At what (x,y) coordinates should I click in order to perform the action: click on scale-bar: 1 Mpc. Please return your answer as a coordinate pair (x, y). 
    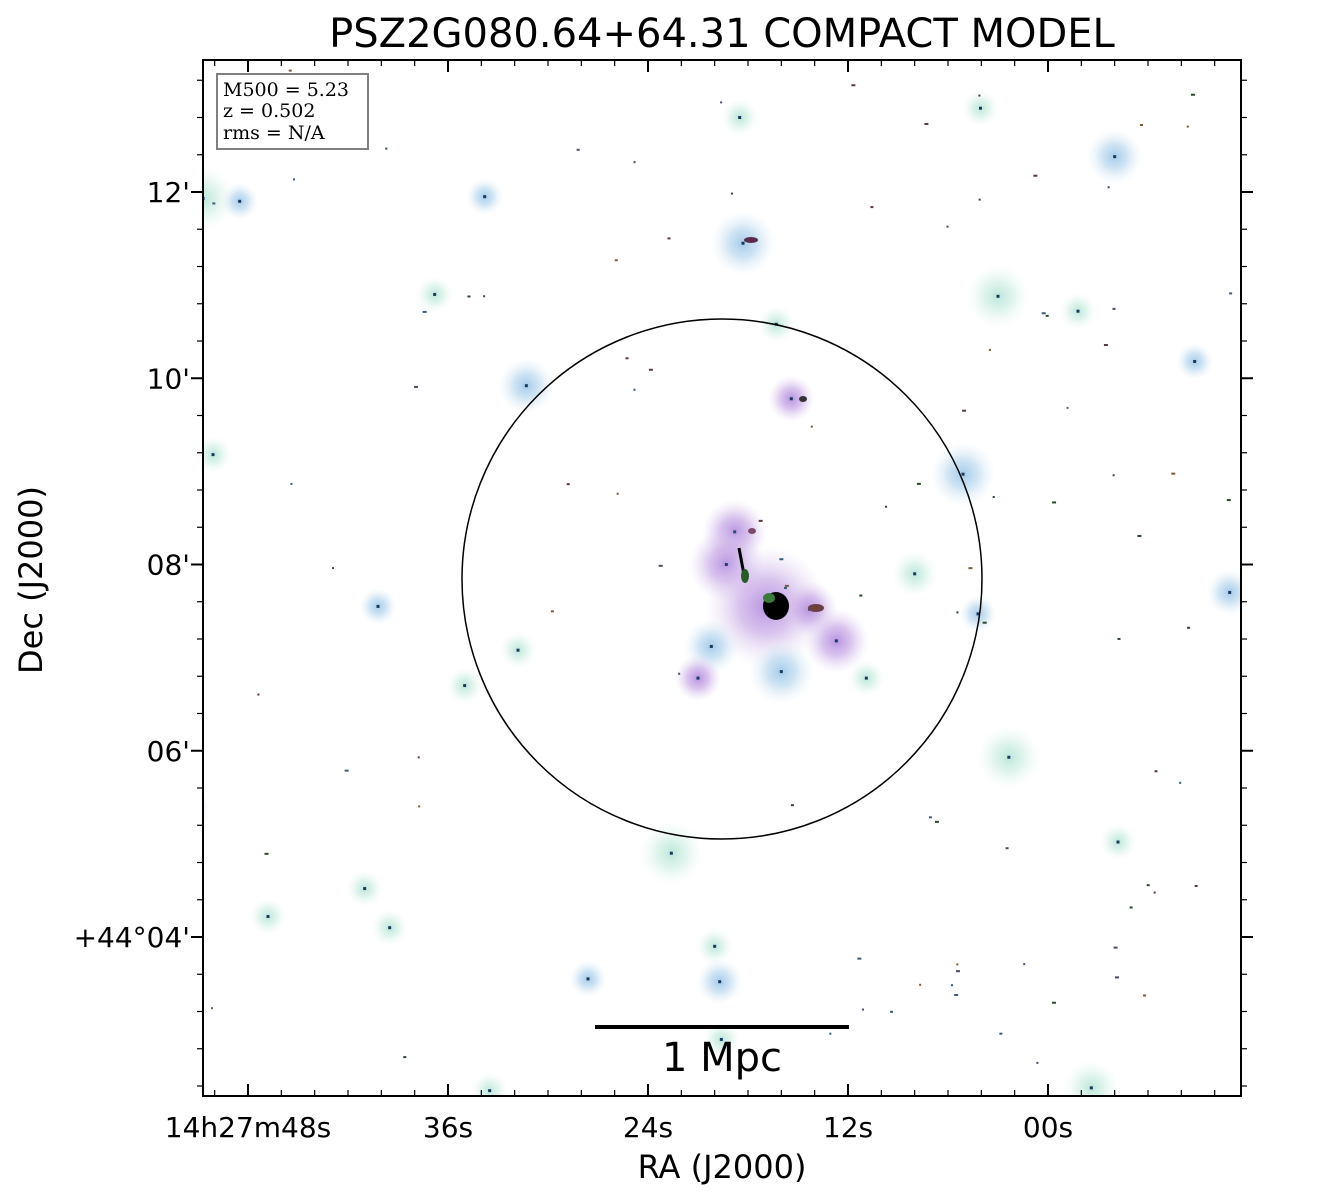
    Looking at the image, I should click on (722, 1053).